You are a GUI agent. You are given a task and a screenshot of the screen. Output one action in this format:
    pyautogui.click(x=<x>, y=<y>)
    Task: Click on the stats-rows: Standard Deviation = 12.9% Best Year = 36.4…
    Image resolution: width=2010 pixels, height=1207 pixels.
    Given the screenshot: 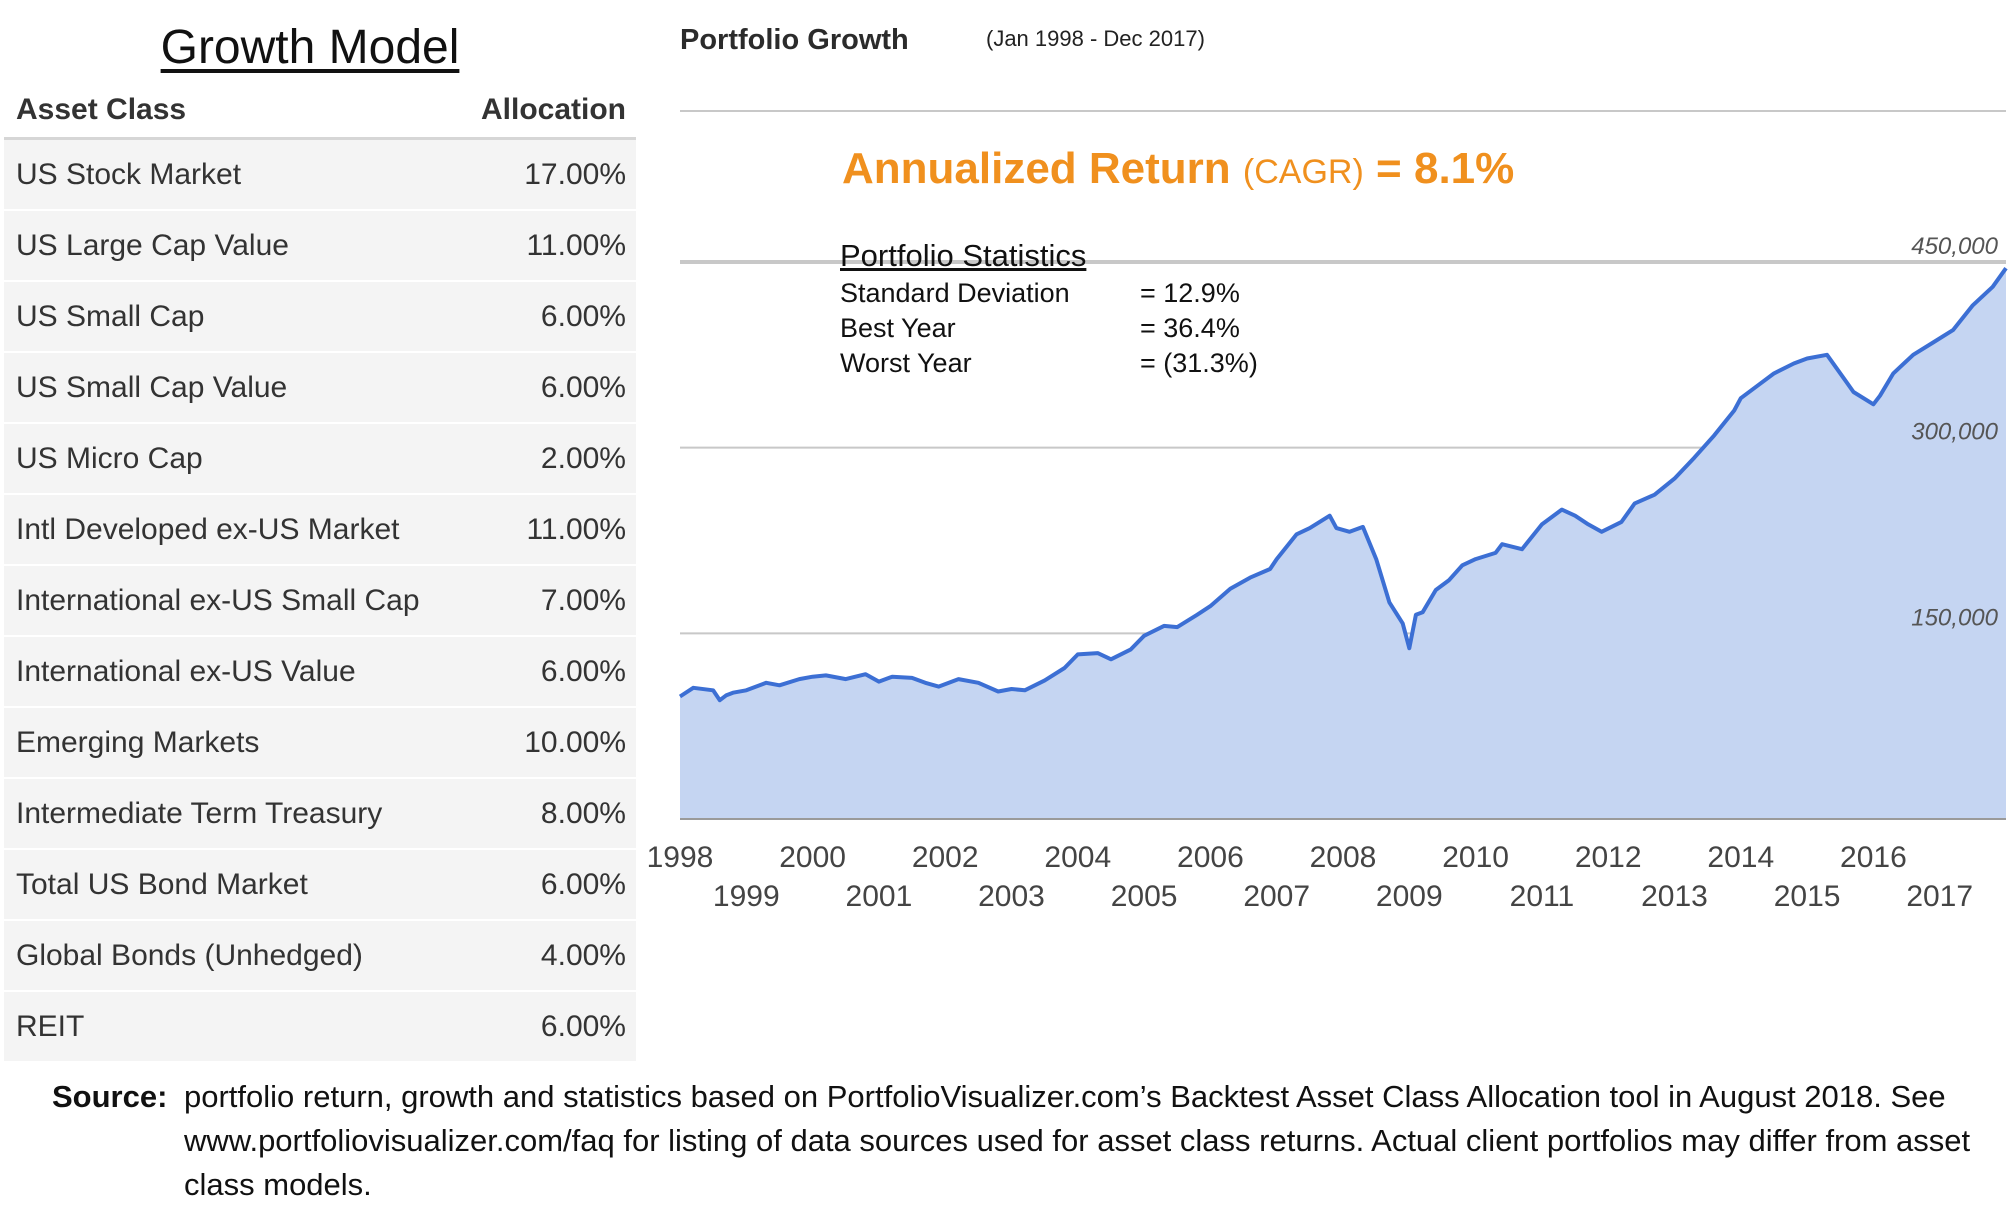 What is the action you would take?
    pyautogui.click(x=1049, y=328)
    